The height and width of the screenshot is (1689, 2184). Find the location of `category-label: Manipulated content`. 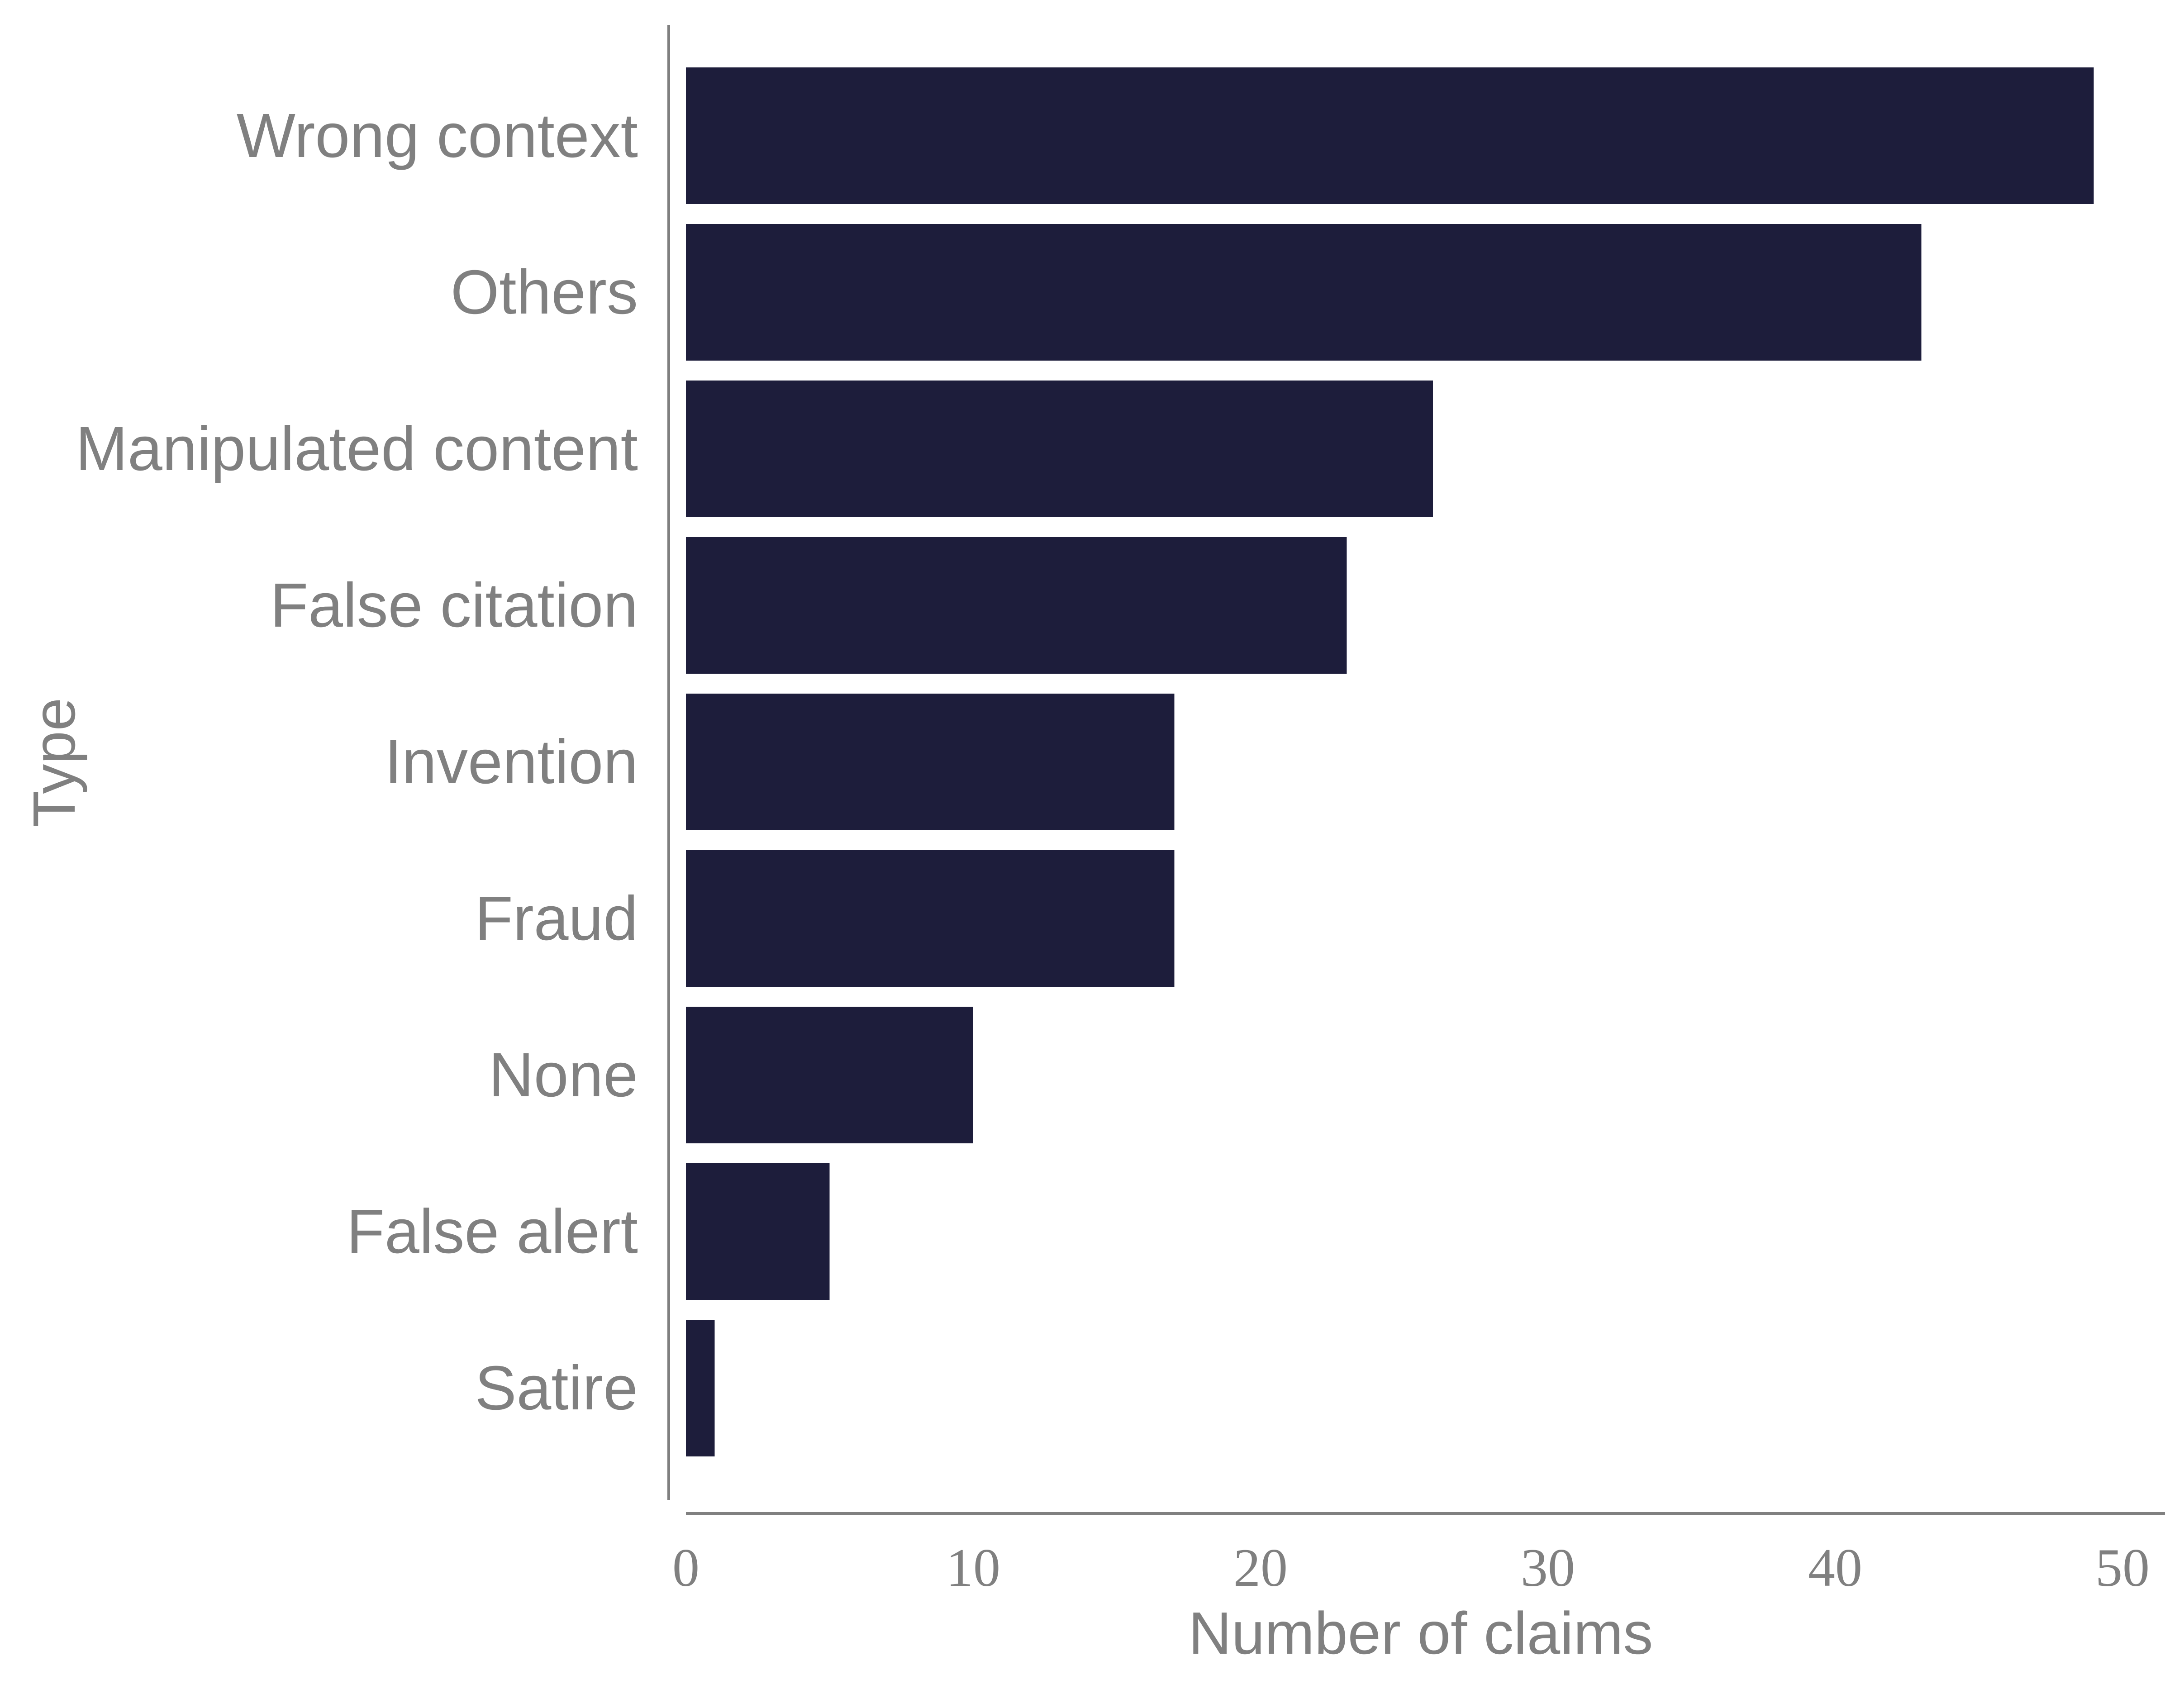

category-label: Manipulated content is located at coordinates (357, 449).